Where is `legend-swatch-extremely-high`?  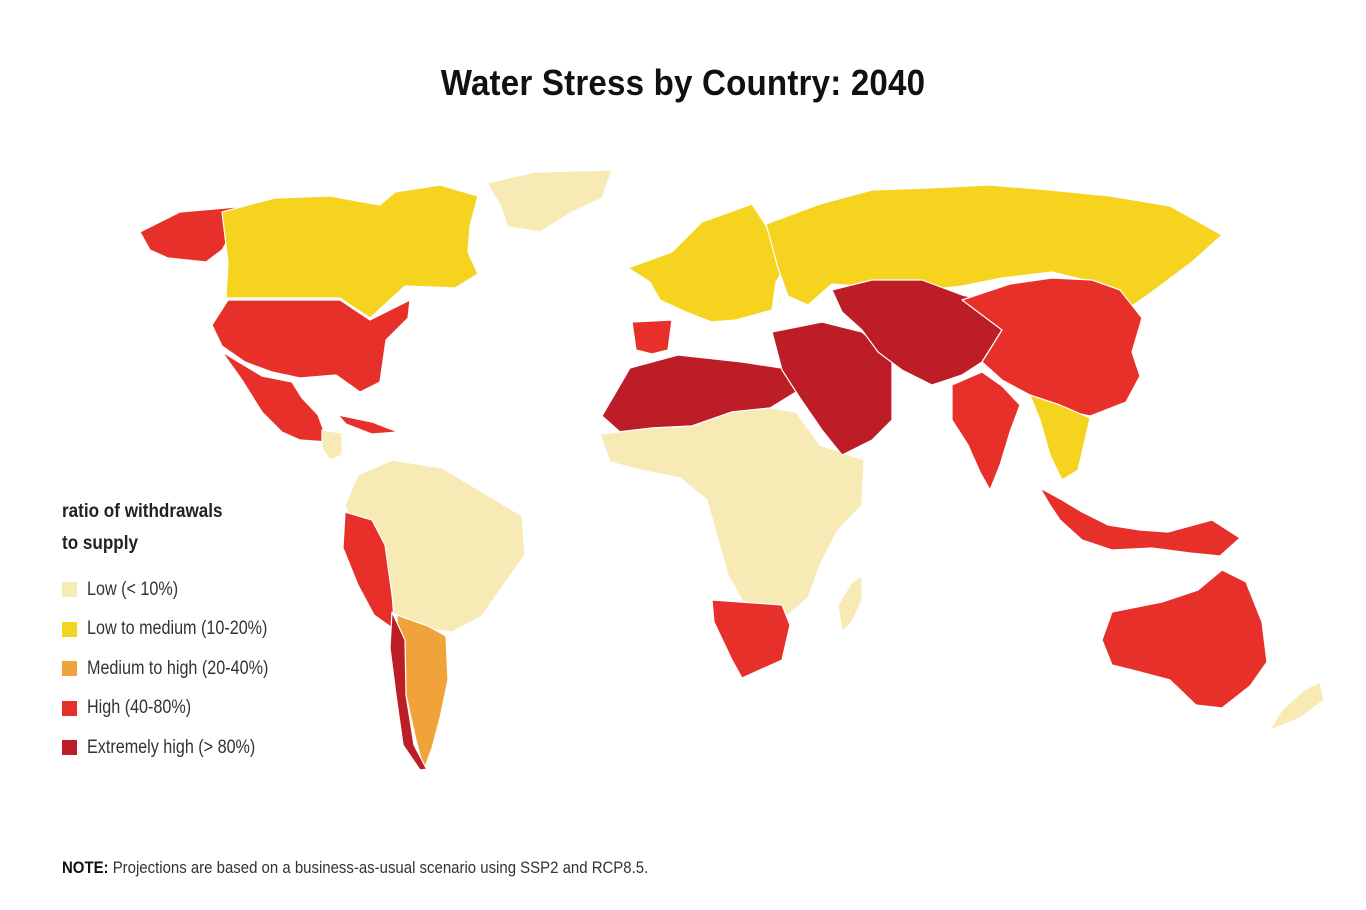
legend-swatch-extremely-high is located at coordinates (69, 748).